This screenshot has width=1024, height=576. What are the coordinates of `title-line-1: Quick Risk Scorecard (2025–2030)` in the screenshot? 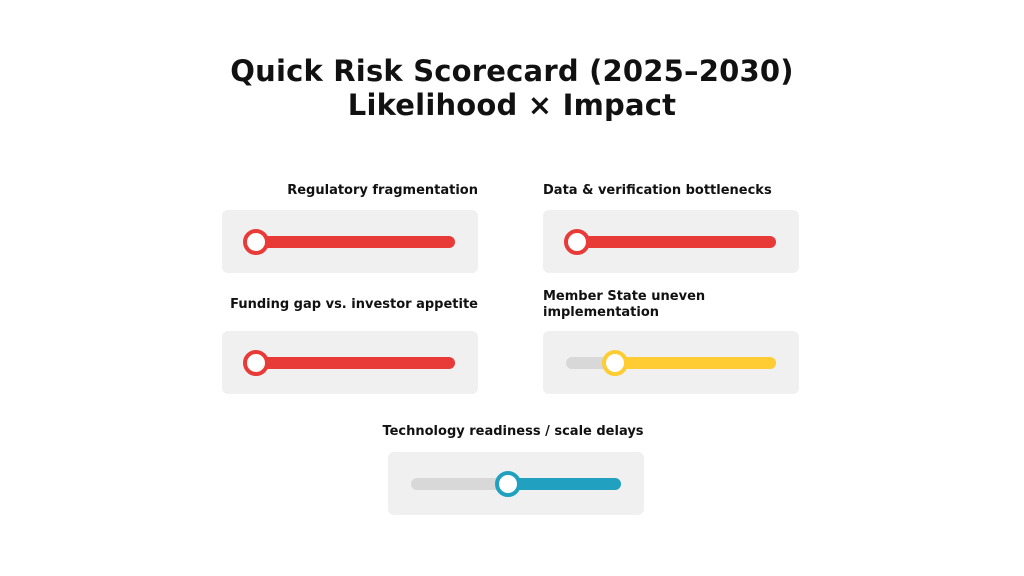 It's located at (512, 71).